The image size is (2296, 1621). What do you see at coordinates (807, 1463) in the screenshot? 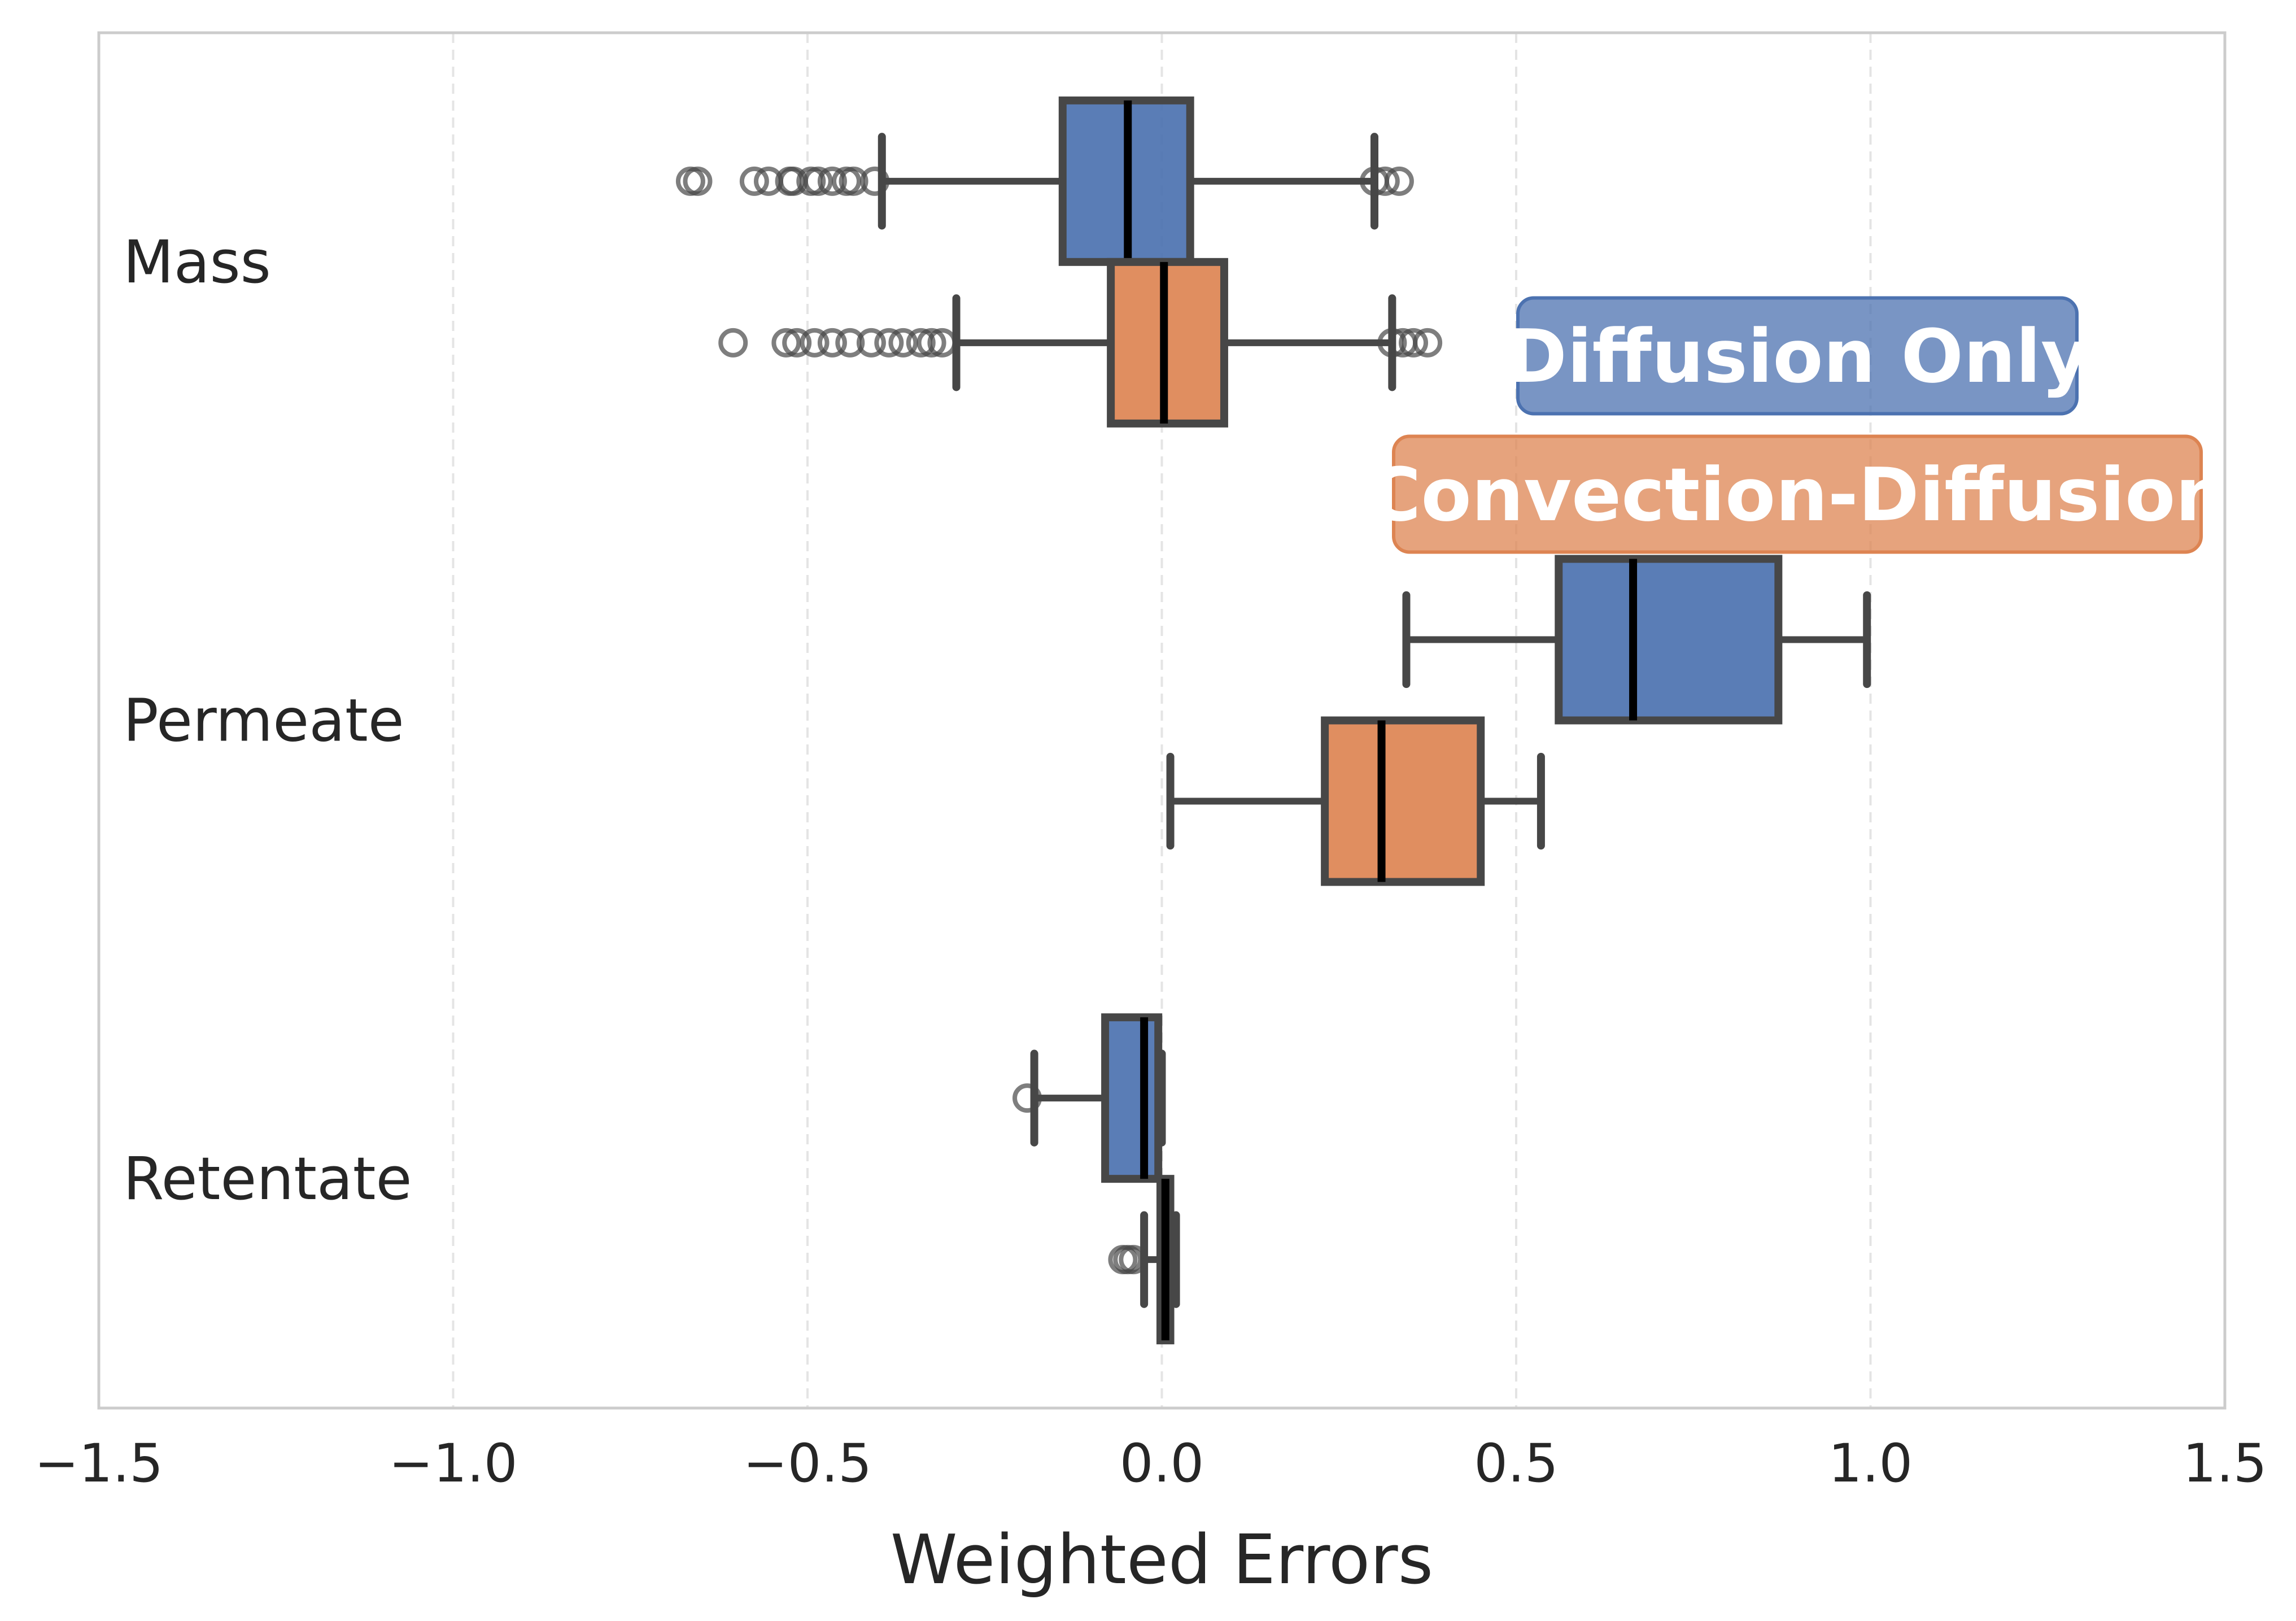
I see `x-tick-label: −0.5` at bounding box center [807, 1463].